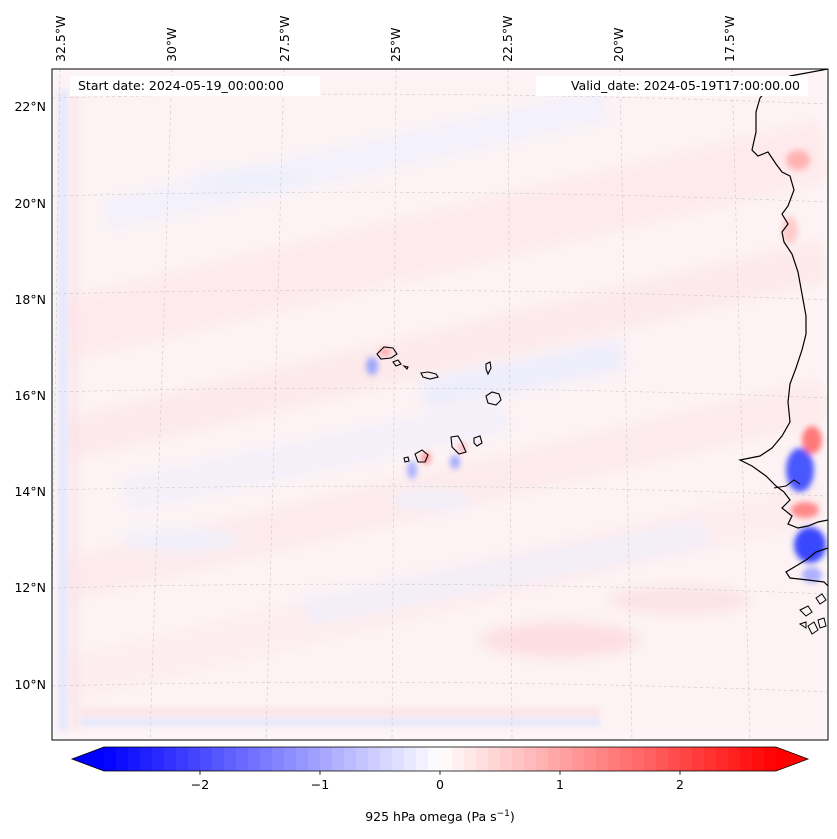 The width and height of the screenshot is (837, 839). What do you see at coordinates (284, 39) in the screenshot?
I see `lon-label: 27.5°W` at bounding box center [284, 39].